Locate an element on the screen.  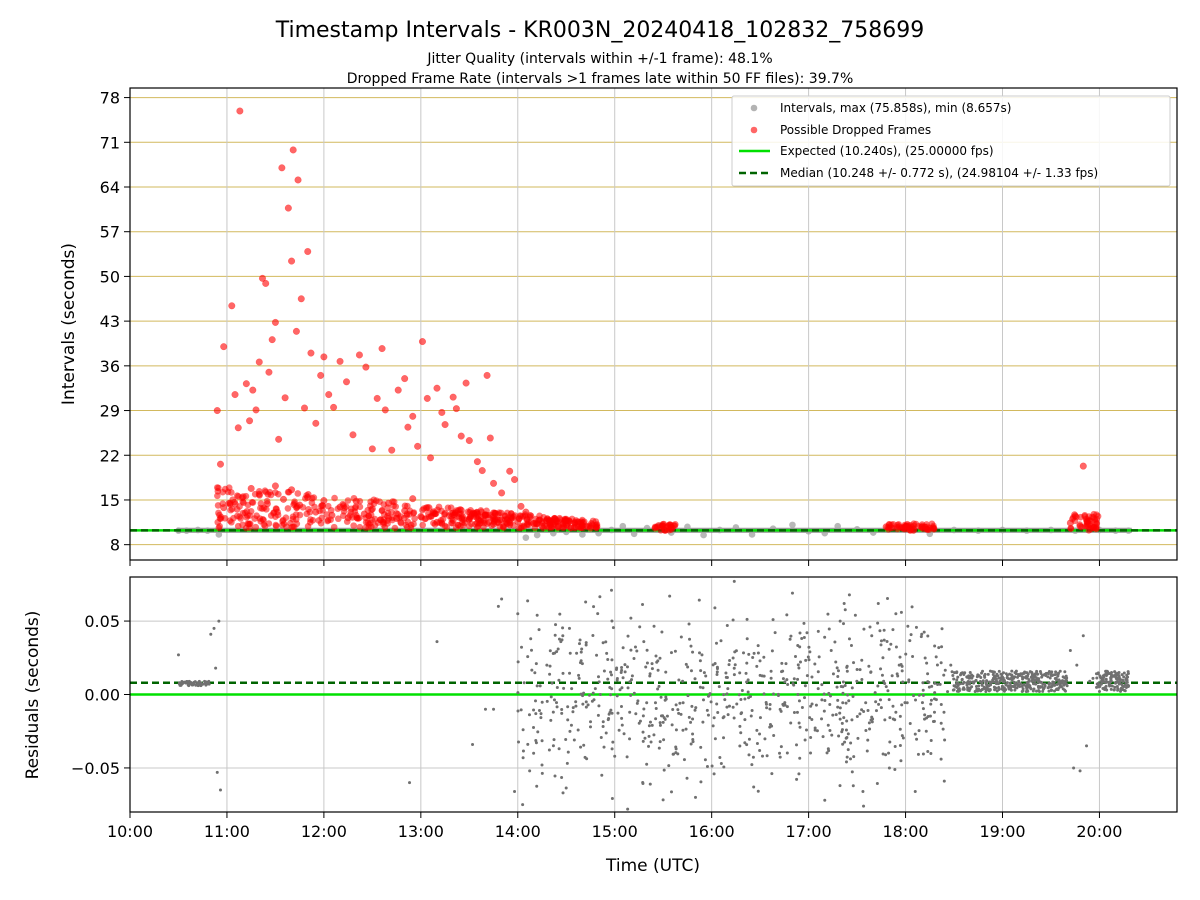
legend-gray-marker is located at coordinates (754, 108).